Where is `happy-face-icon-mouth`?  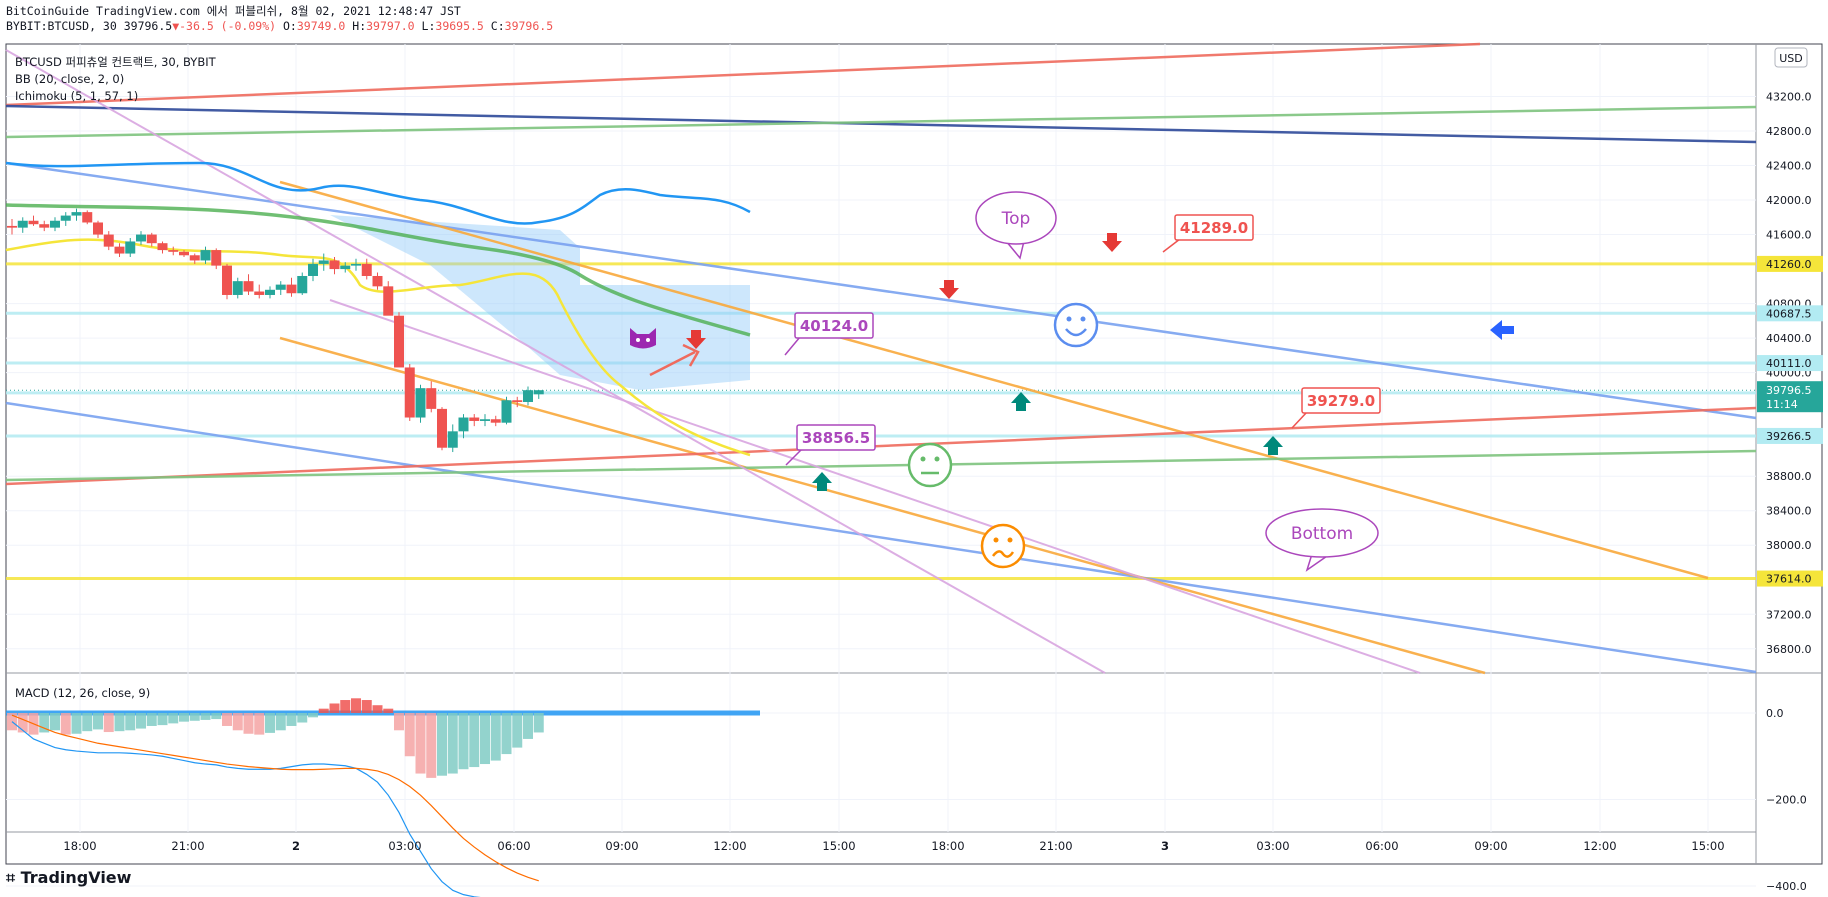 happy-face-icon-mouth is located at coordinates (1076, 332).